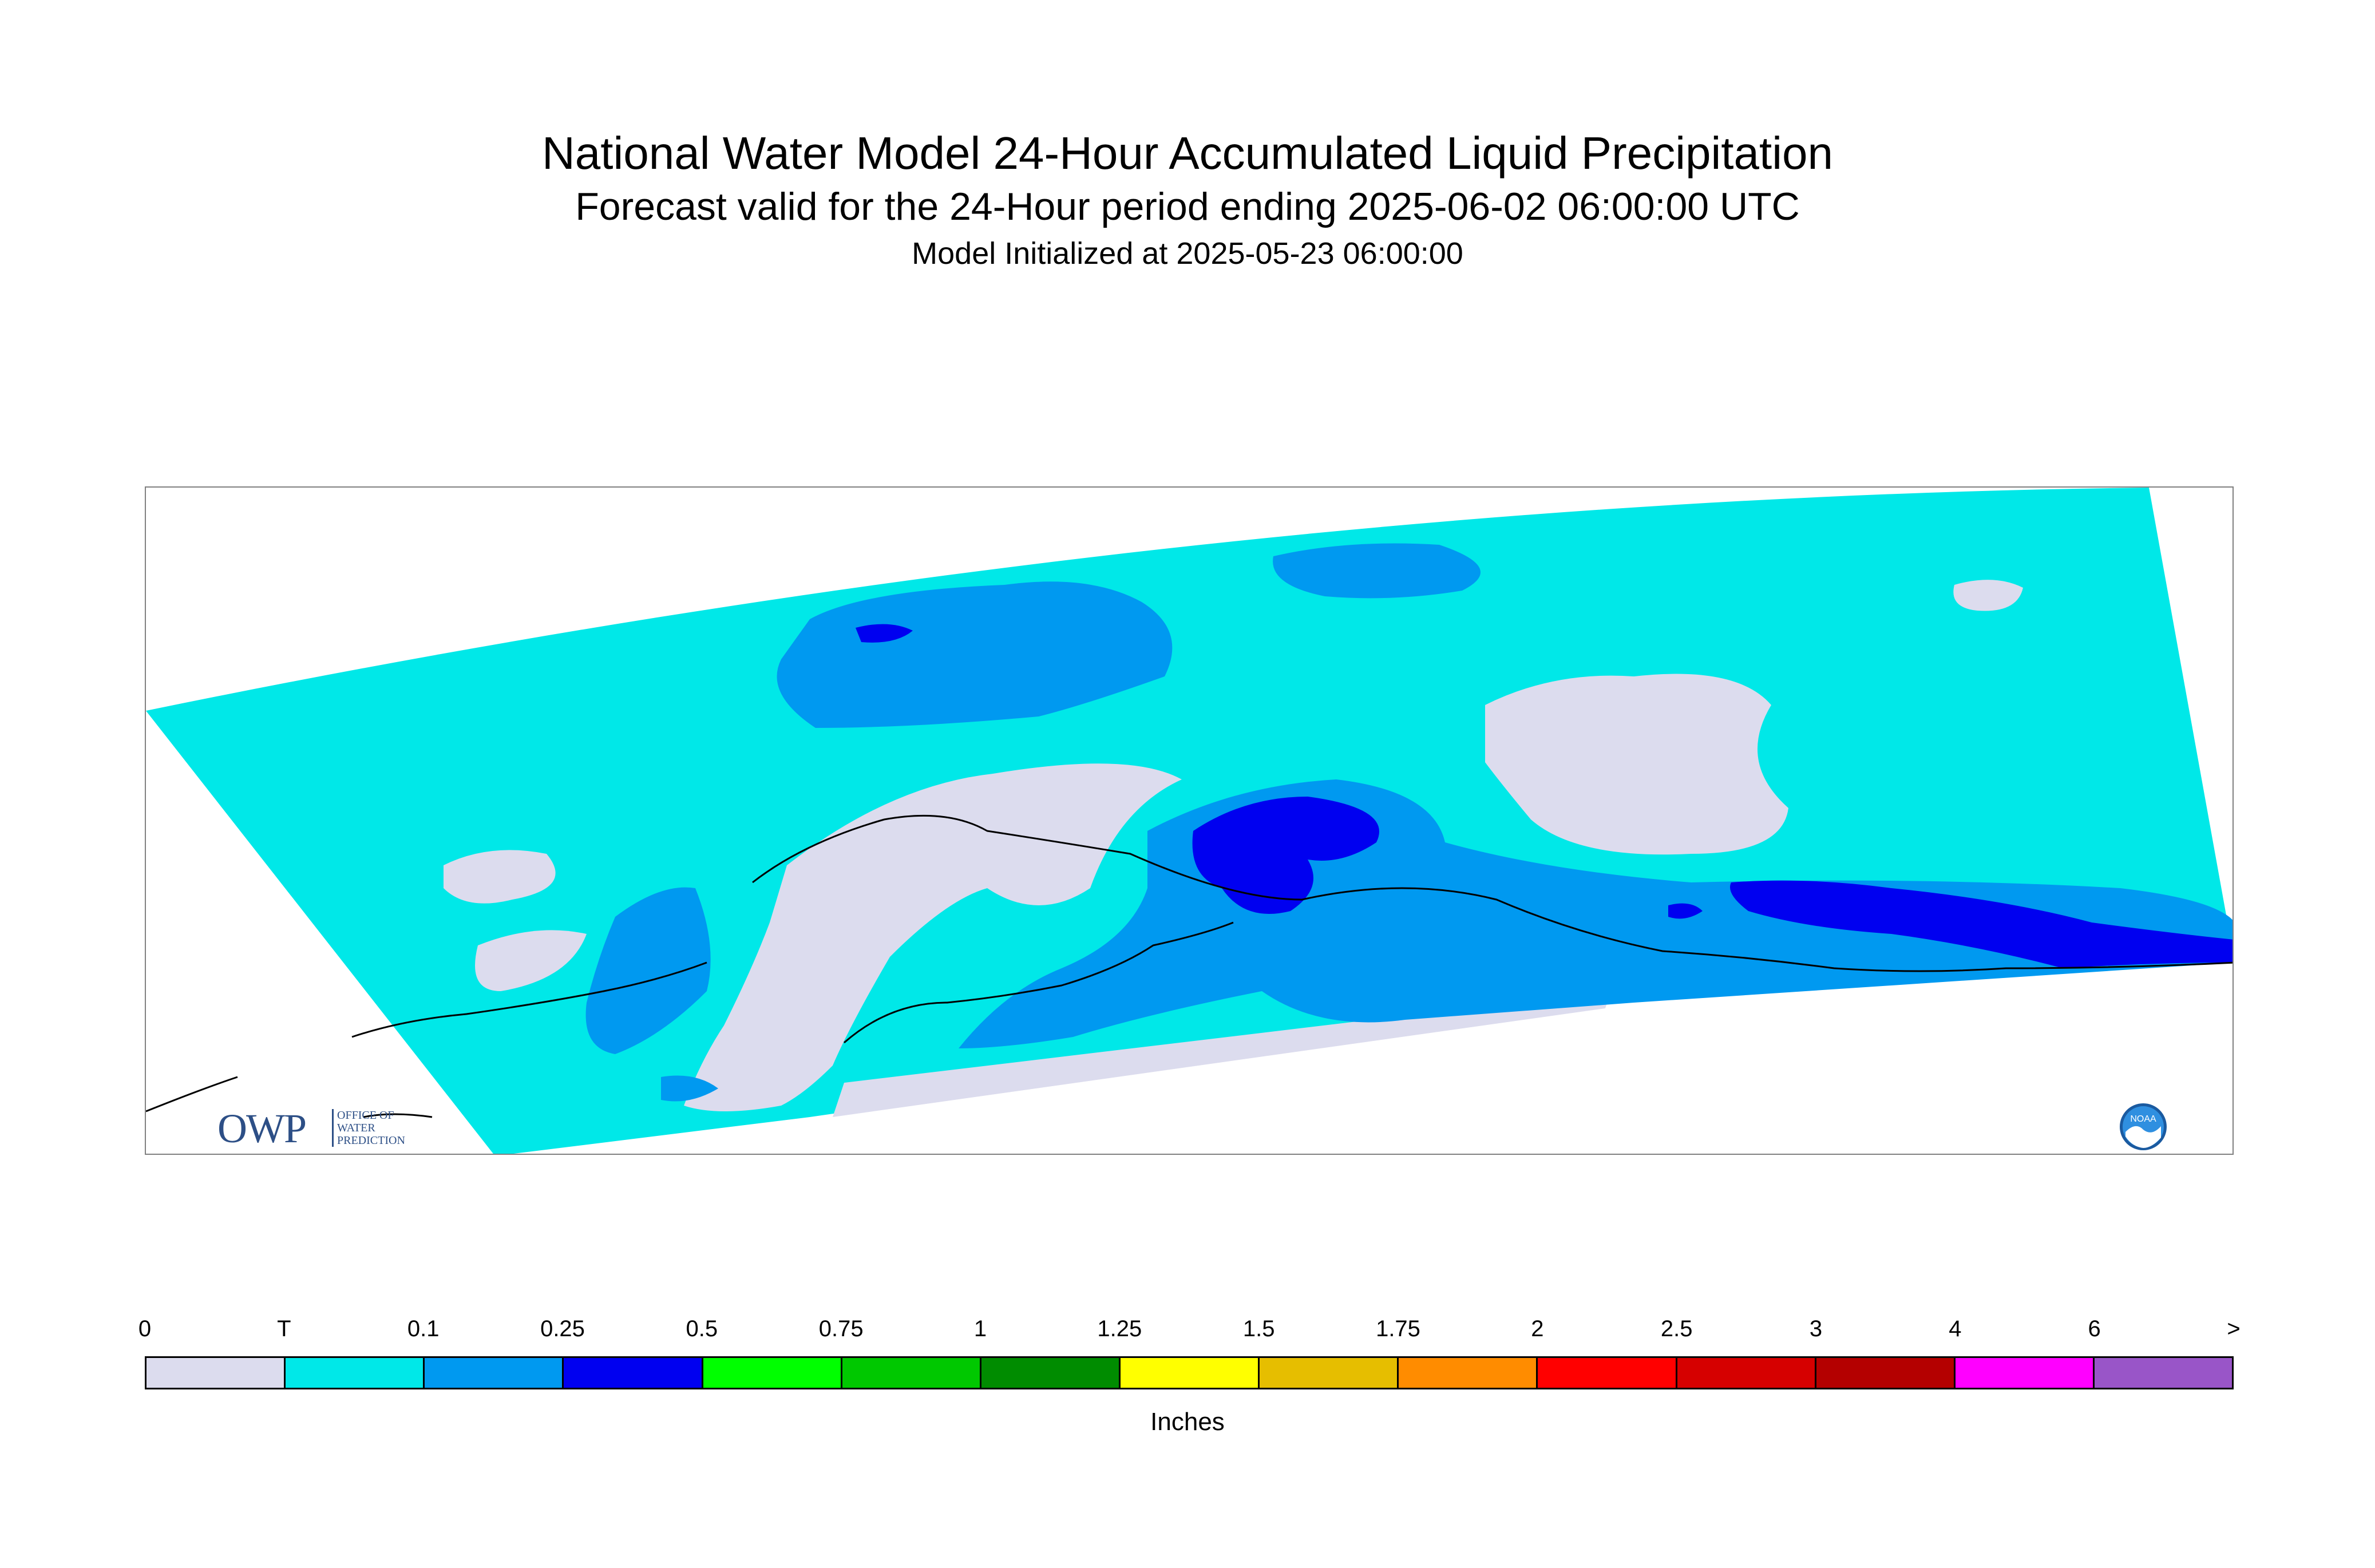 The image size is (2375, 1568). What do you see at coordinates (1187, 253) in the screenshot?
I see `model-init-time: Model Initialized at 2025-05-23 06:00:00` at bounding box center [1187, 253].